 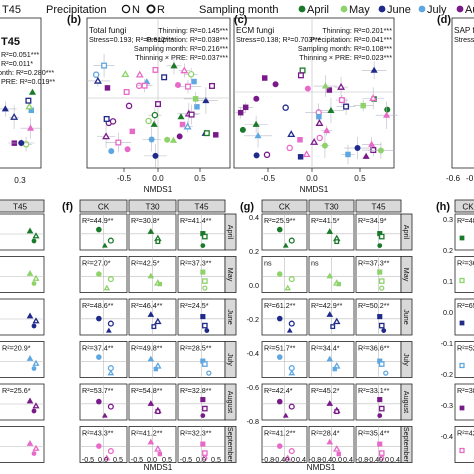 What do you see at coordinates (20, 54) in the screenshot?
I see `panel-a-stat: R²=0.051***` at bounding box center [20, 54].